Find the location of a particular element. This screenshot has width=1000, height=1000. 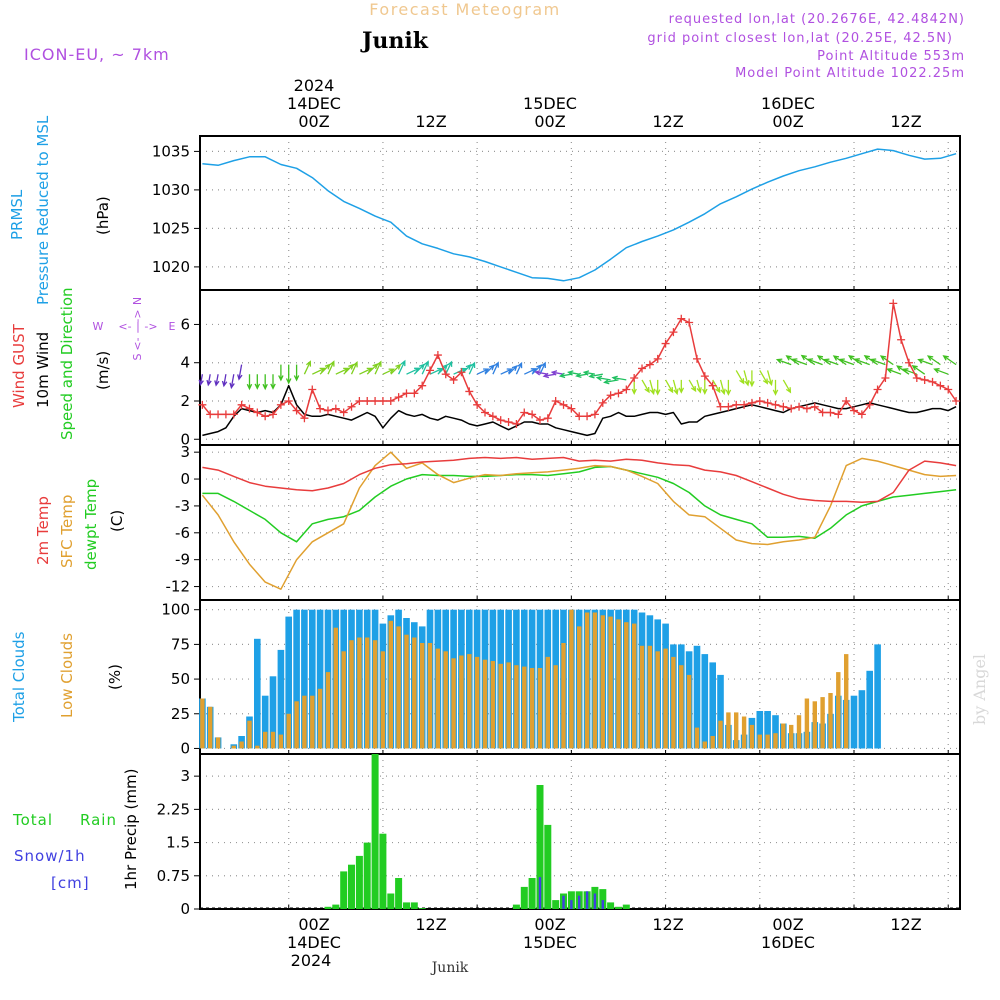

bottom-hour-label: 00Z is located at coordinates (549, 924).